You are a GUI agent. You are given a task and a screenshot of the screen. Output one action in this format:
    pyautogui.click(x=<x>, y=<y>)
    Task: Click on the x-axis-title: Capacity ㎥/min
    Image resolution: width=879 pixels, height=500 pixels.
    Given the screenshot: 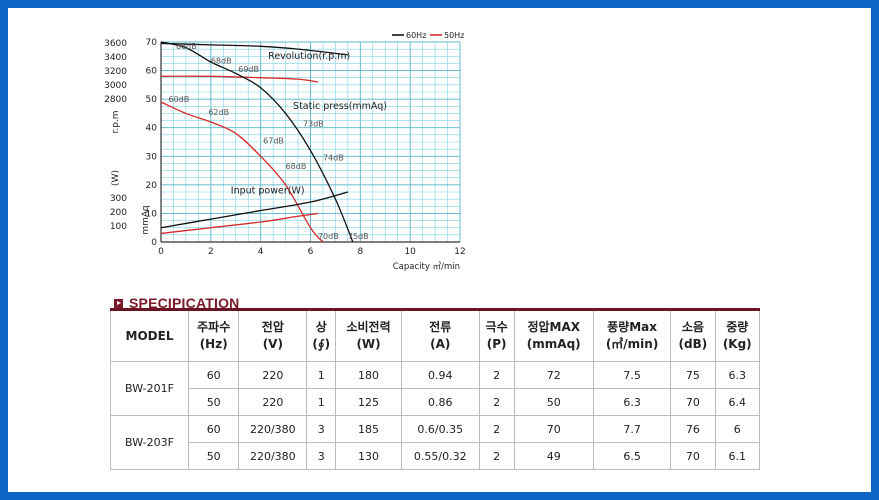 What is the action you would take?
    pyautogui.click(x=426, y=267)
    